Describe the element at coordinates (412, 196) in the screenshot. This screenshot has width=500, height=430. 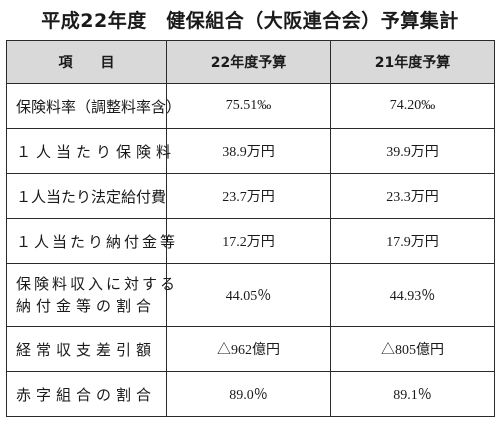
I see `row-value-fy21: 23.3万円` at that location.